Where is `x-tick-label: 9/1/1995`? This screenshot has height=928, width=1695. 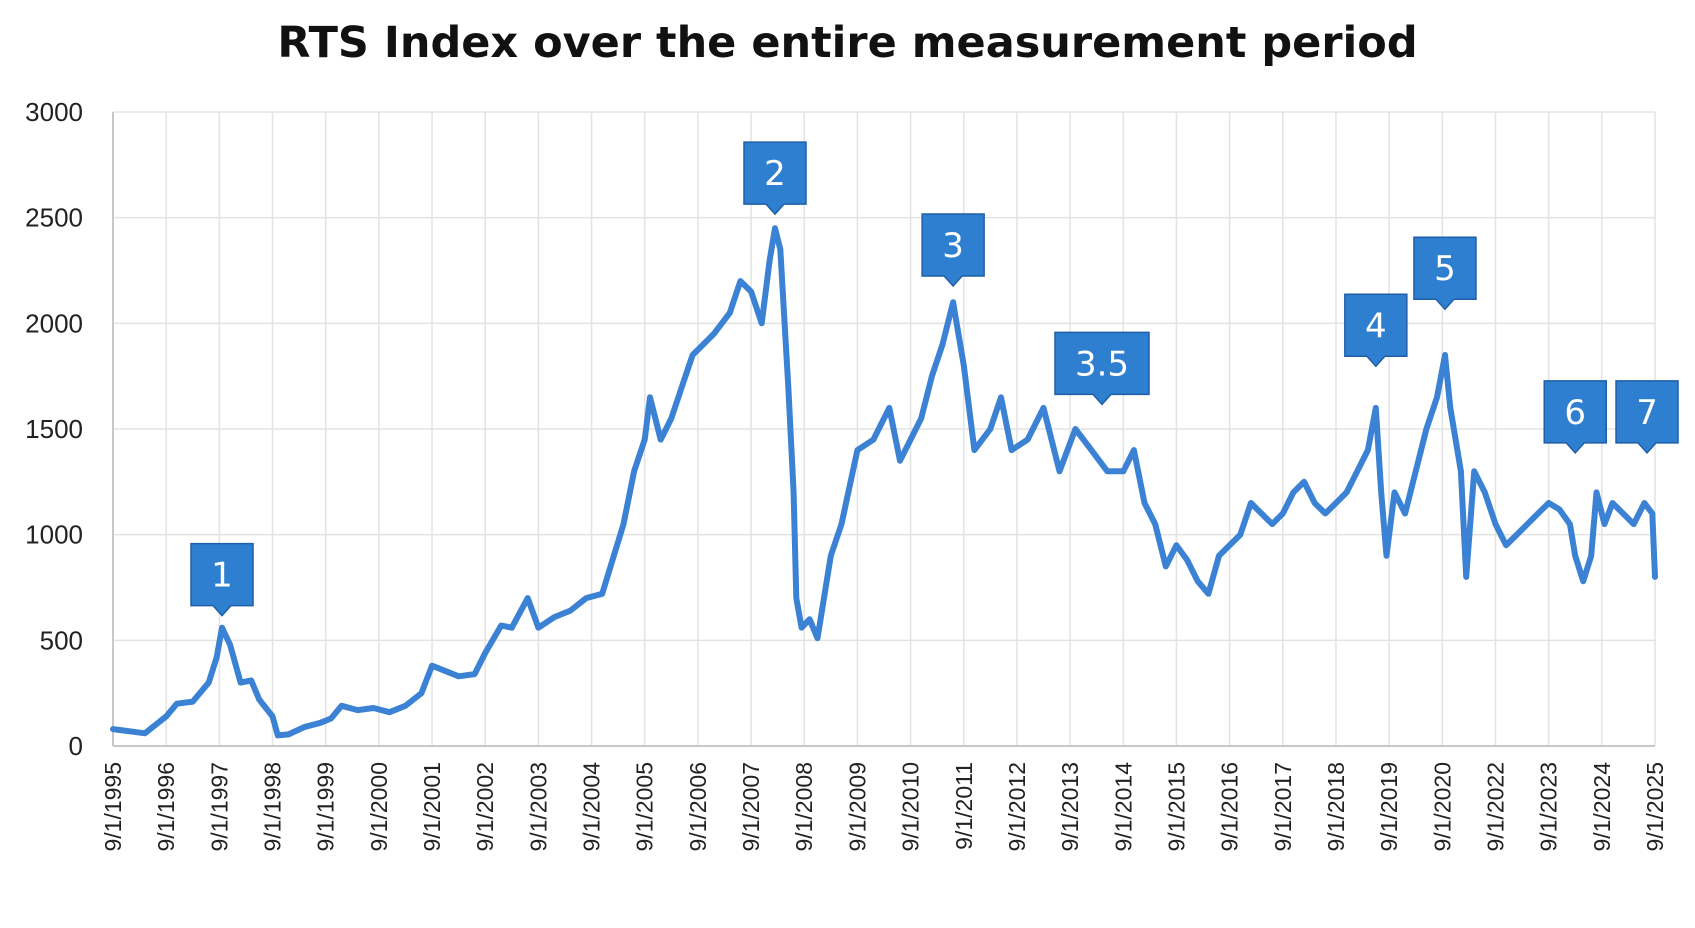
x-tick-label: 9/1/1995 is located at coordinates (113, 807).